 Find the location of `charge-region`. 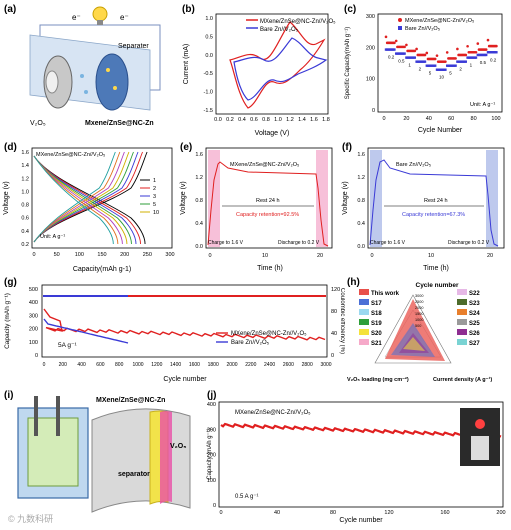

charge-region is located at coordinates (214, 198).